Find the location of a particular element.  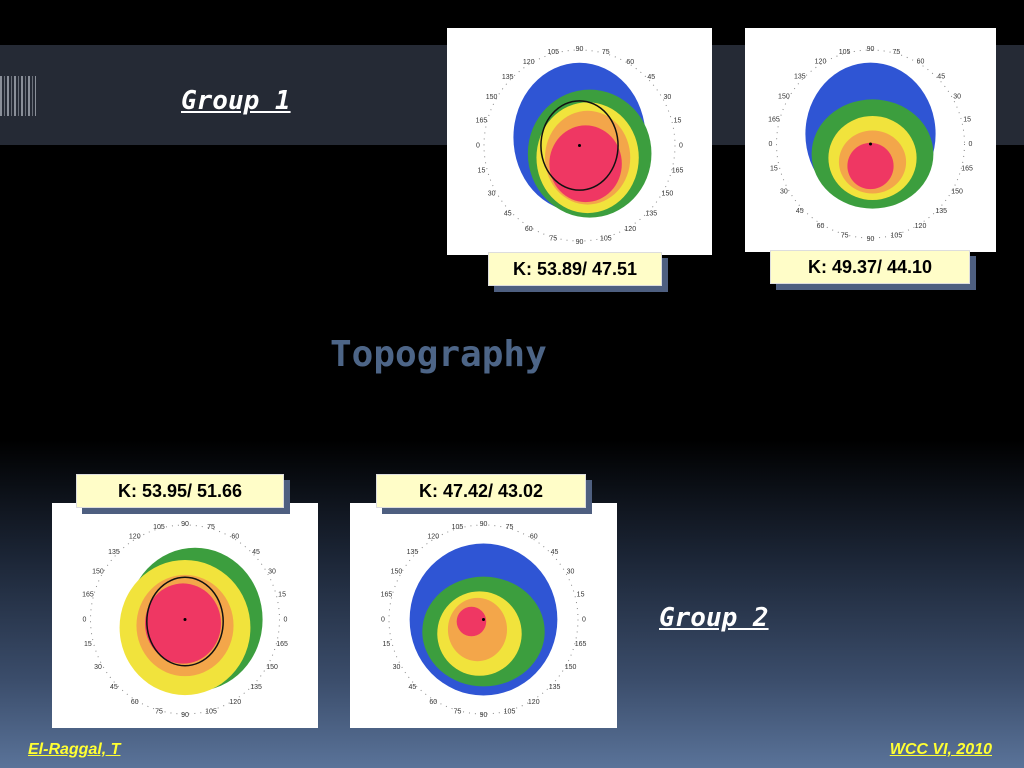

footer-author: El-Raggal, T is located at coordinates (74, 749).